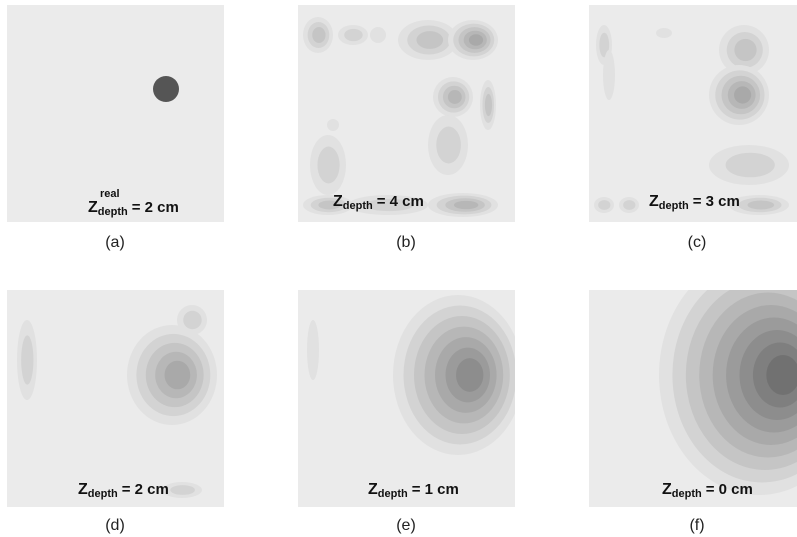 The width and height of the screenshot is (797, 537). What do you see at coordinates (729, 489) in the screenshot?
I see `value: = 0 cm` at bounding box center [729, 489].